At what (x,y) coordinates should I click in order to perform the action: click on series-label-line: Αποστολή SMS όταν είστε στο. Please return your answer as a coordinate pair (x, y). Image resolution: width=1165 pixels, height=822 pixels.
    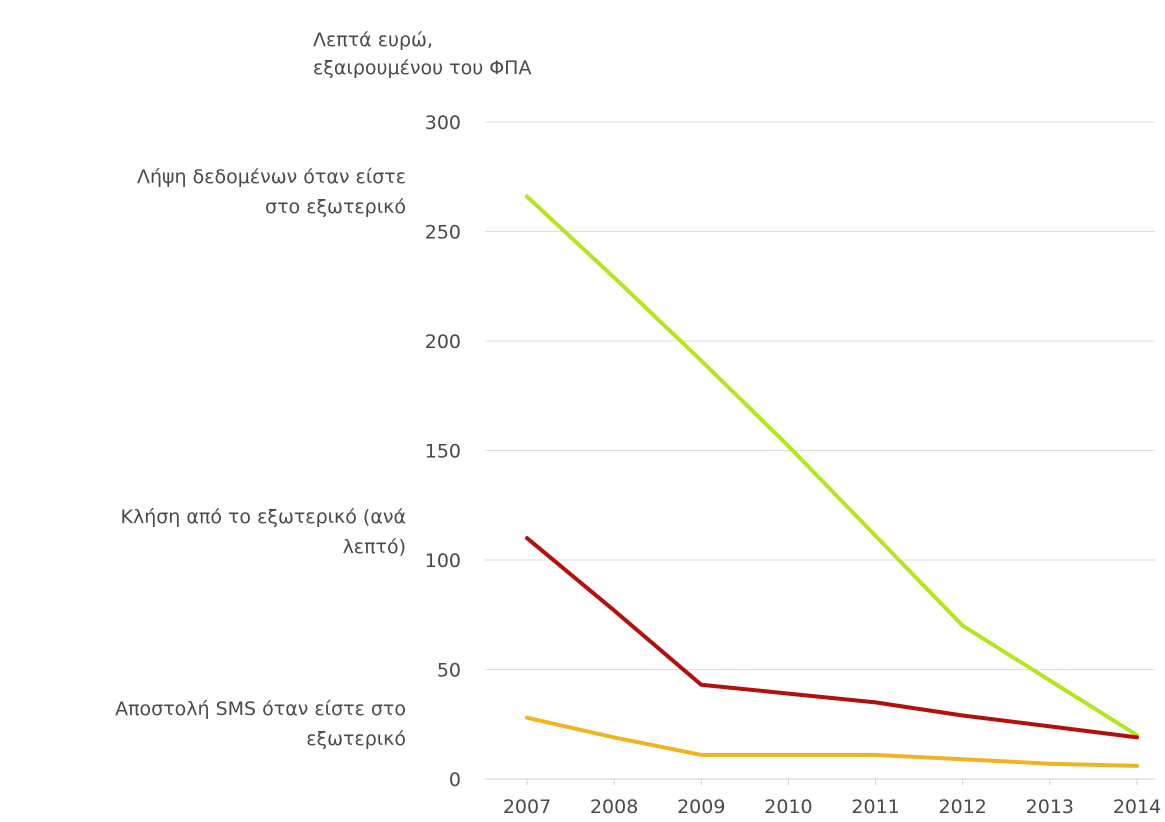
    Looking at the image, I should click on (260, 709).